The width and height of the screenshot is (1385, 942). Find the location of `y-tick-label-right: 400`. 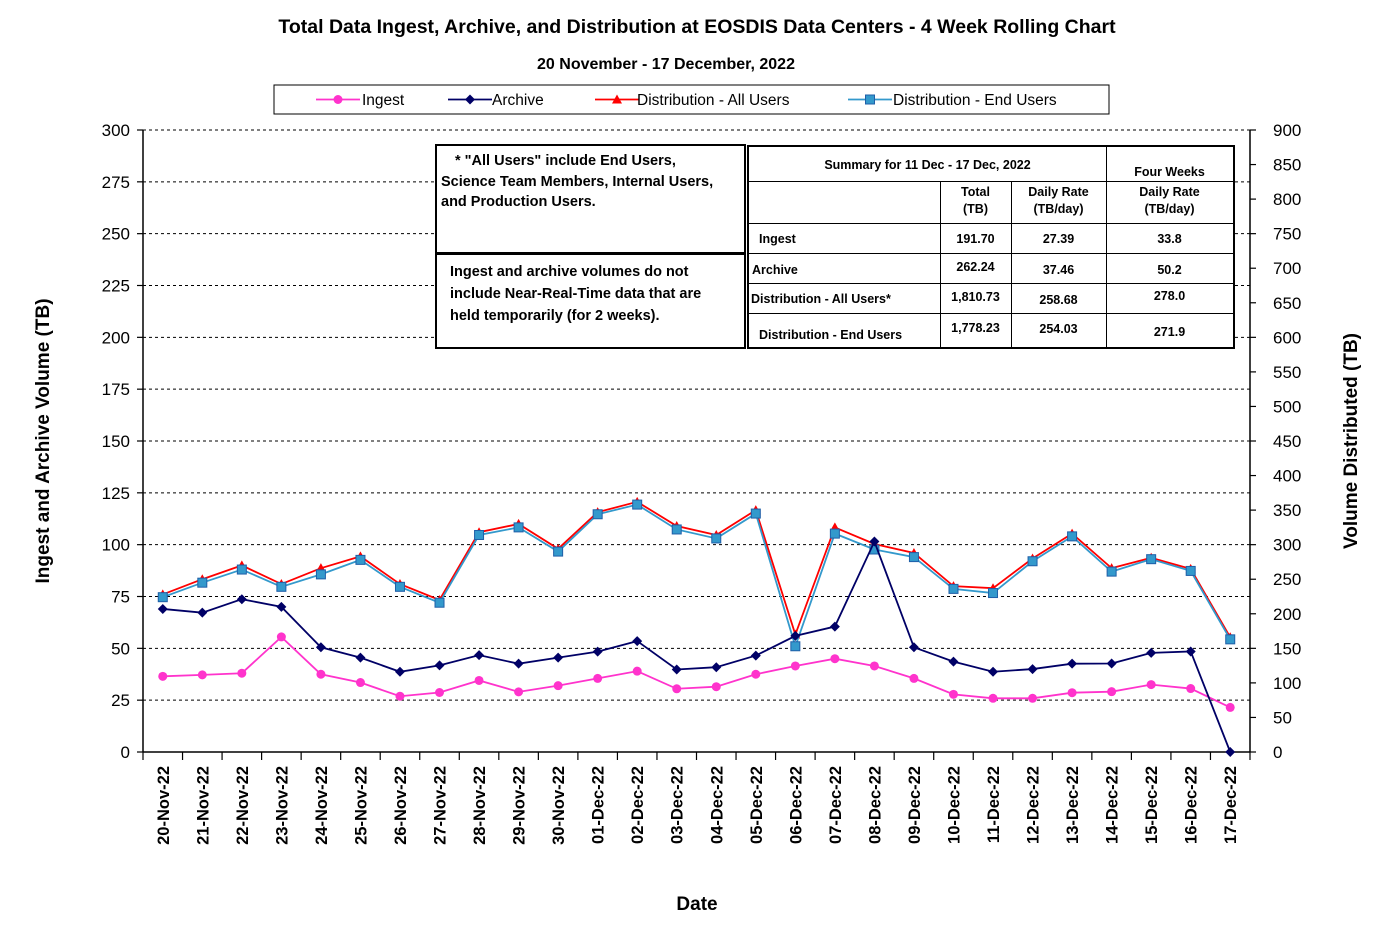

y-tick-label-right: 400 is located at coordinates (1287, 476).